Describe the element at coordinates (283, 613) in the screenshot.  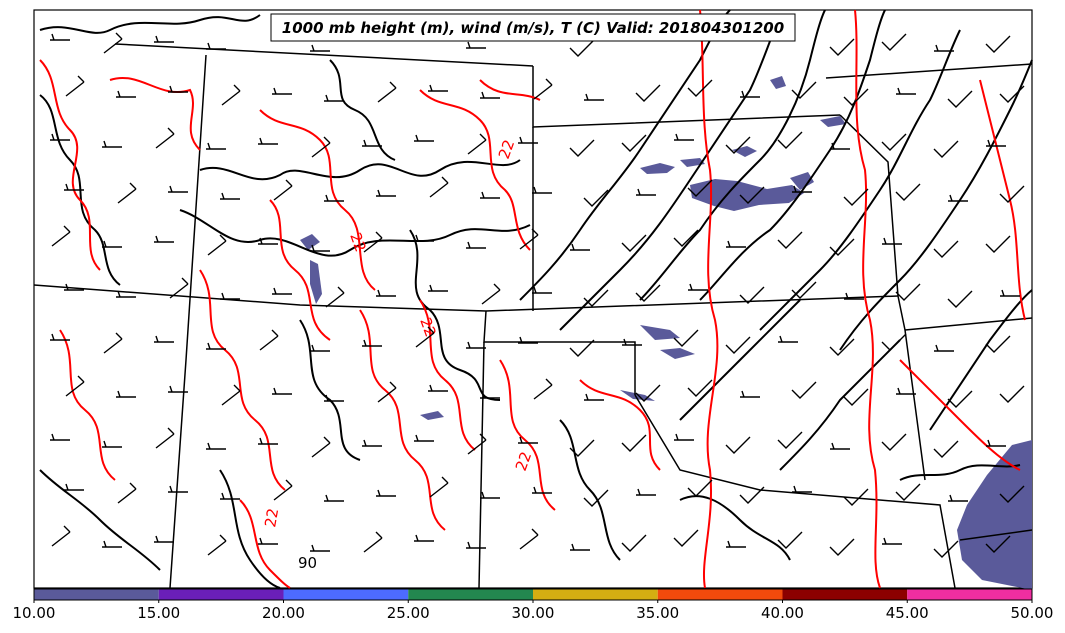
I see `colorbar-tick-label: 20.00` at that location.